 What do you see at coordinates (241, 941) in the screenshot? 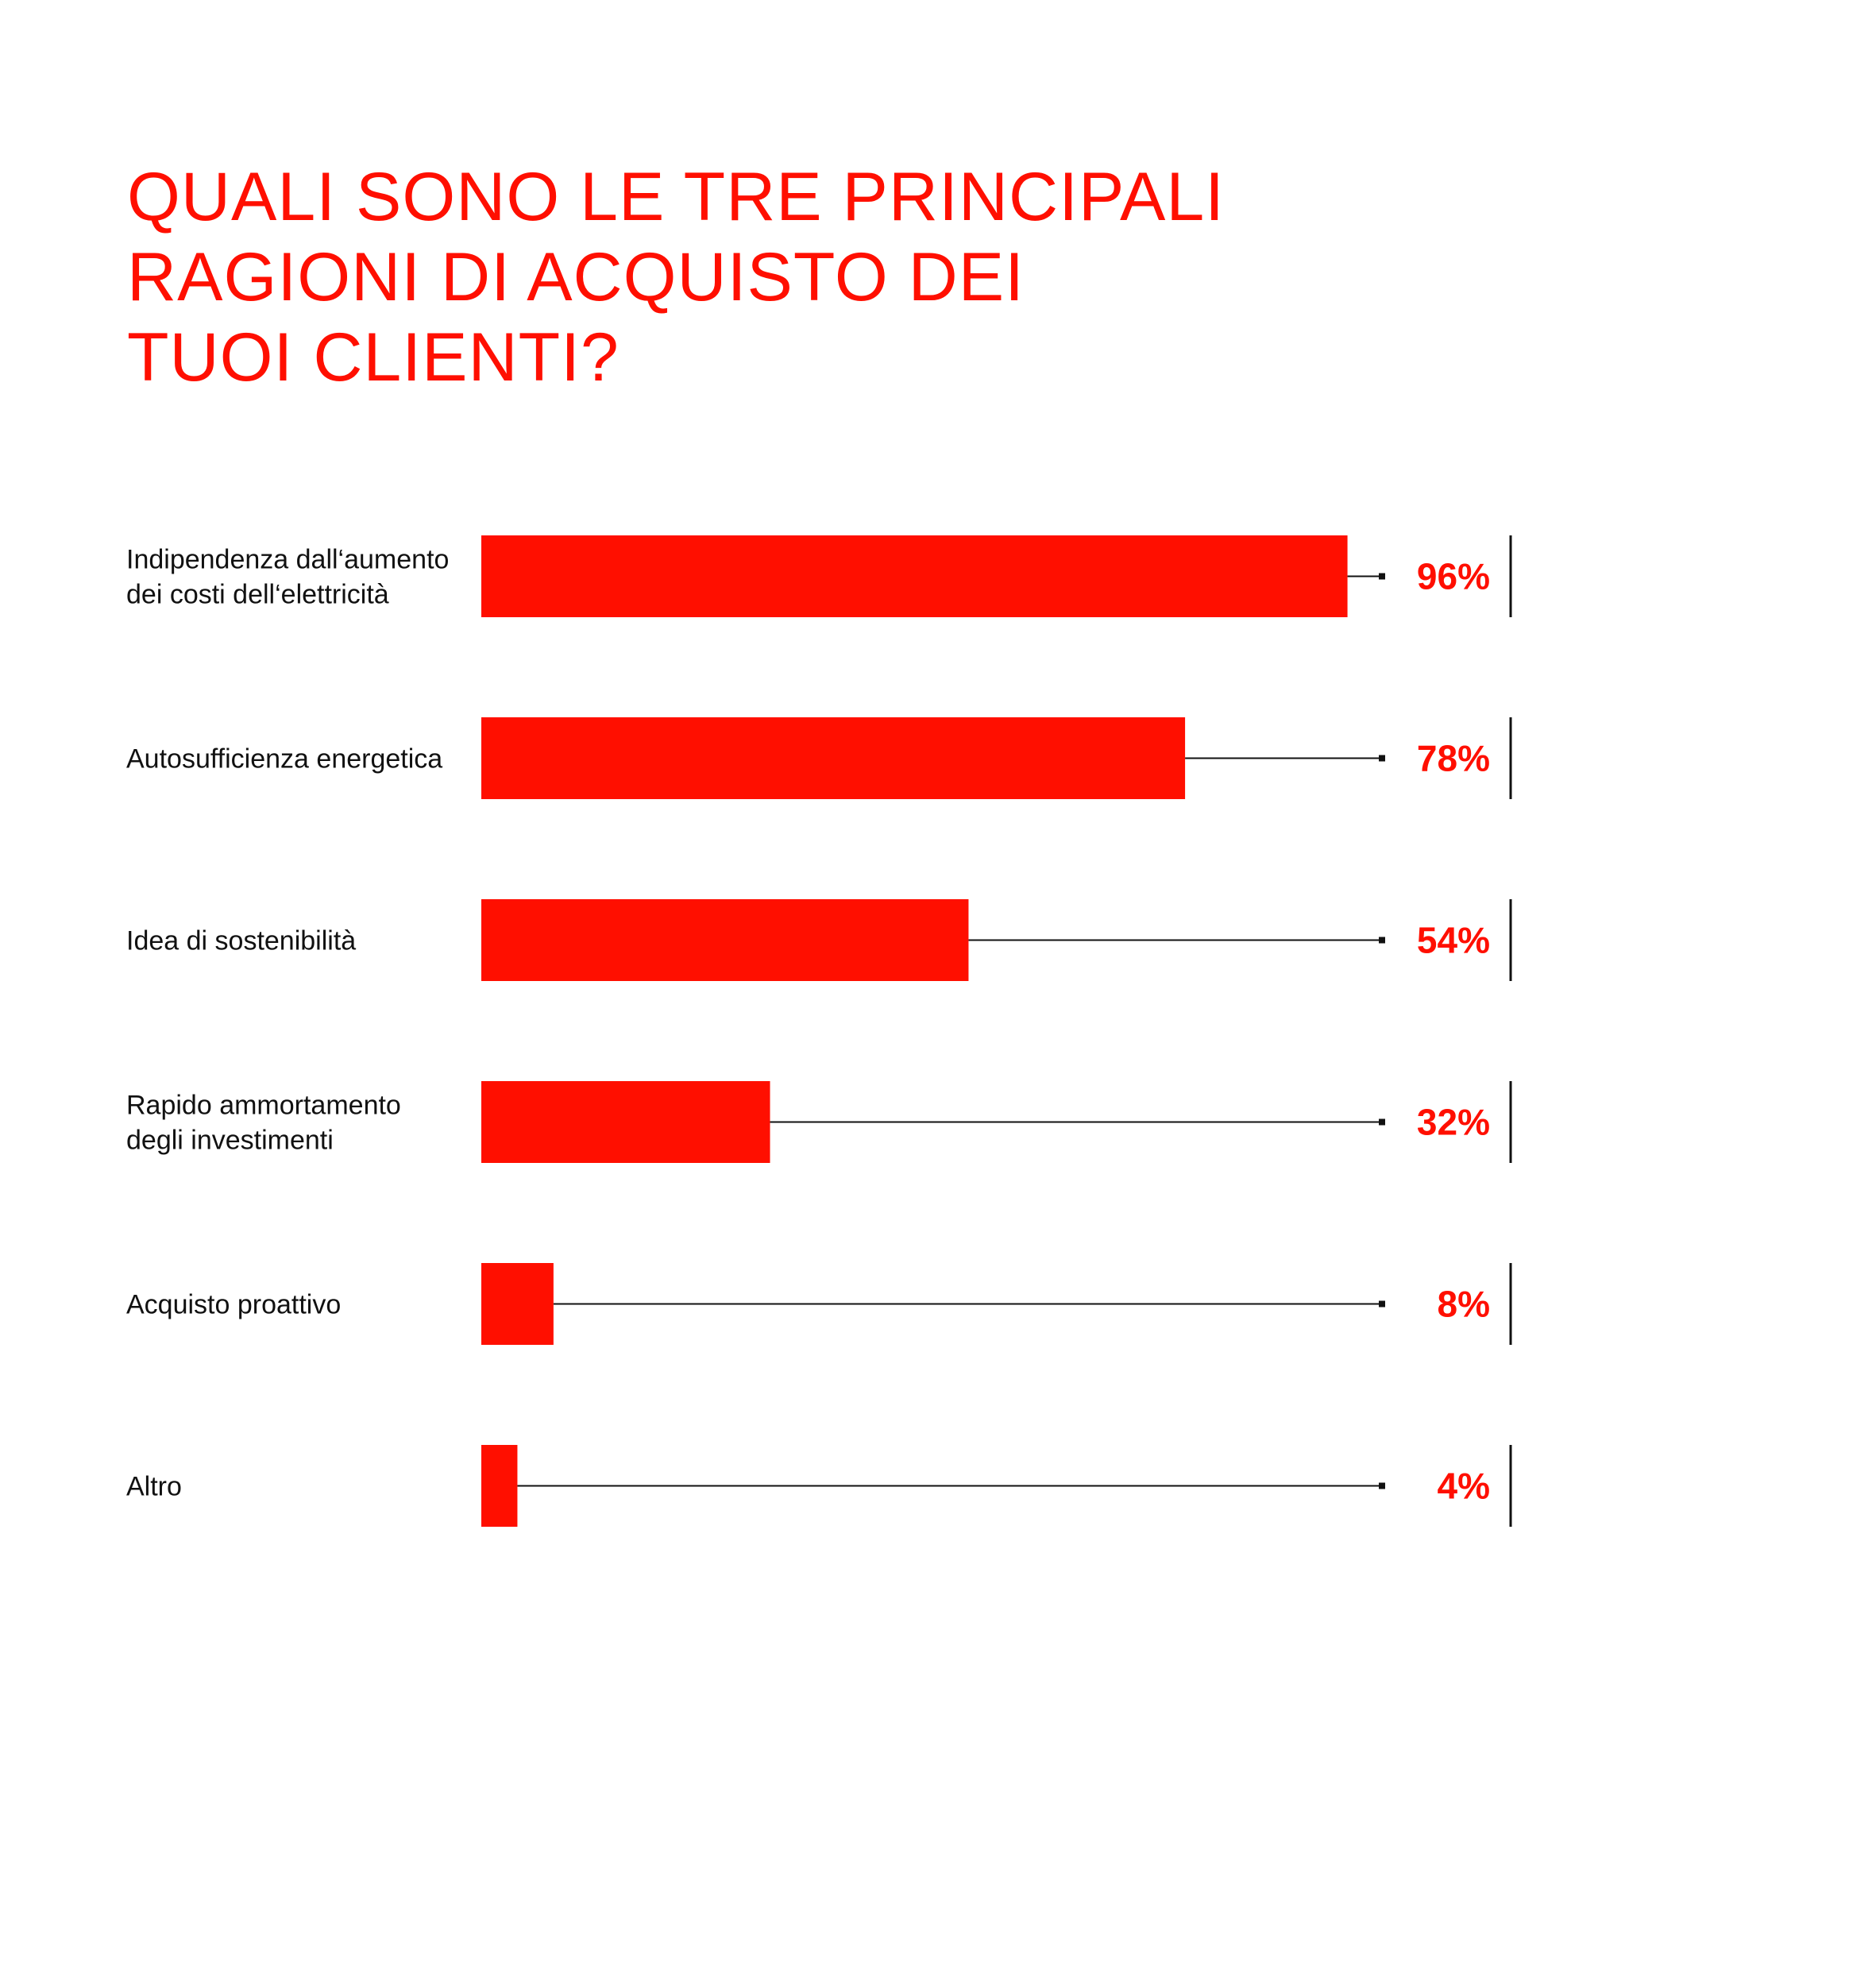
I see `category-label: Idea di sostenibilità` at bounding box center [241, 941].